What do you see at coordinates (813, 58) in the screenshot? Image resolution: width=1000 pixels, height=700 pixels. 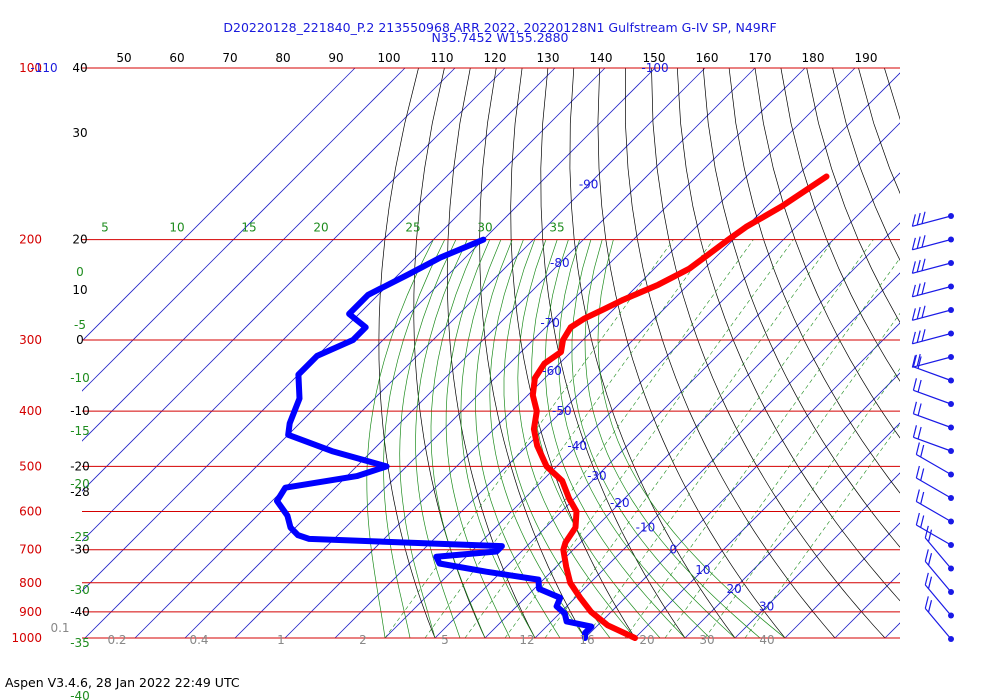 I see `top-axis-tick: 180` at bounding box center [813, 58].